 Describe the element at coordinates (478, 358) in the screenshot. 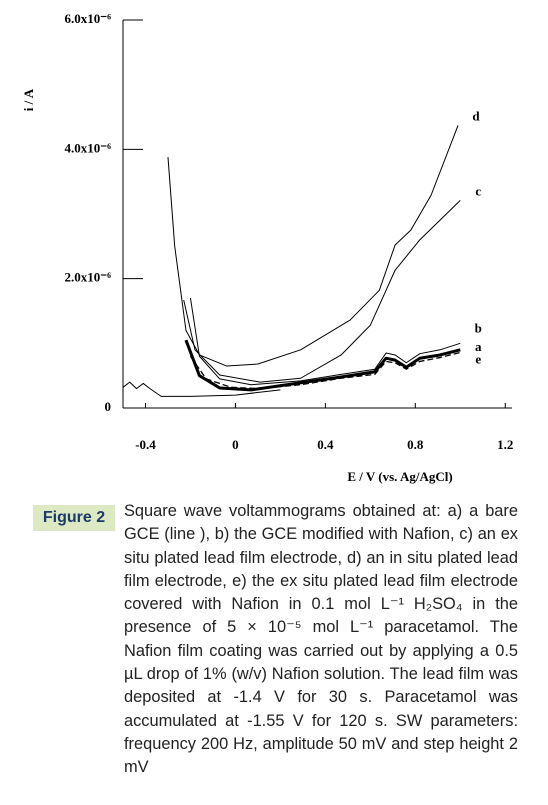

I see `series-label: e` at that location.